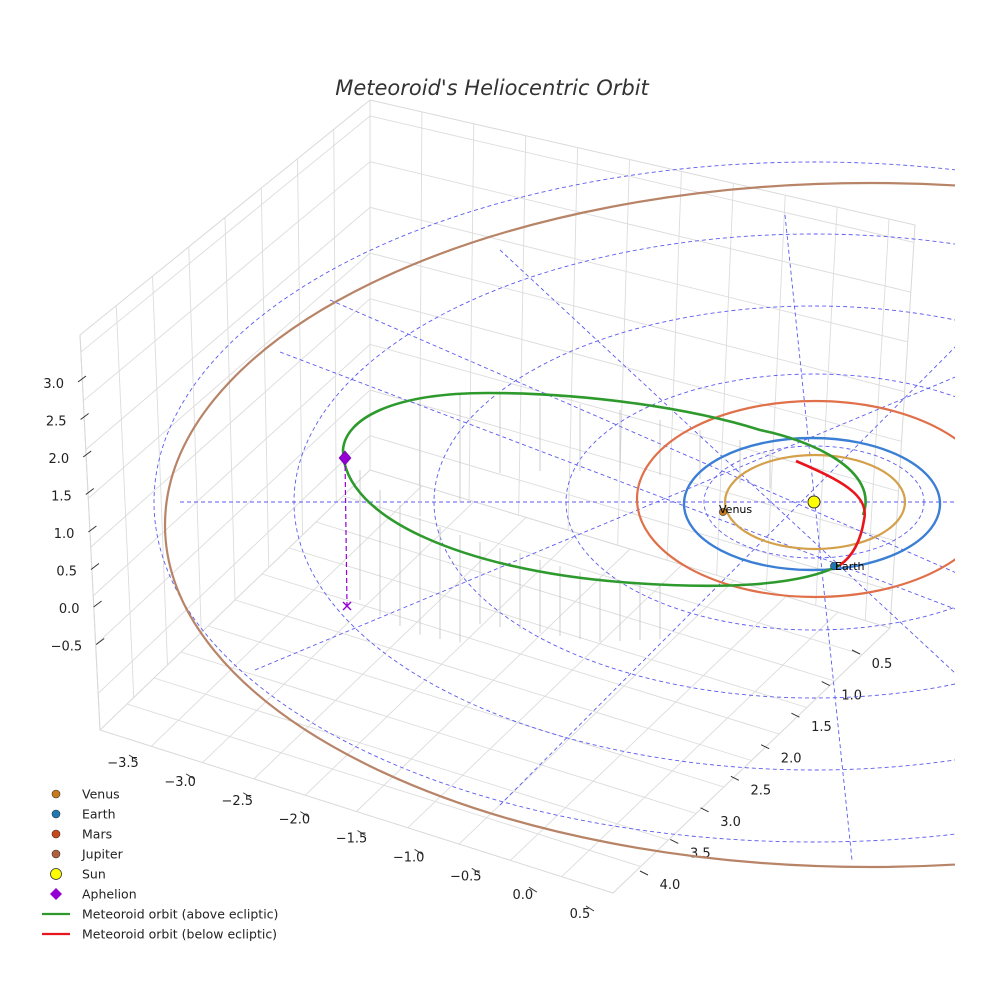  I want to click on z-tick-label: −0.5, so click(67, 647).